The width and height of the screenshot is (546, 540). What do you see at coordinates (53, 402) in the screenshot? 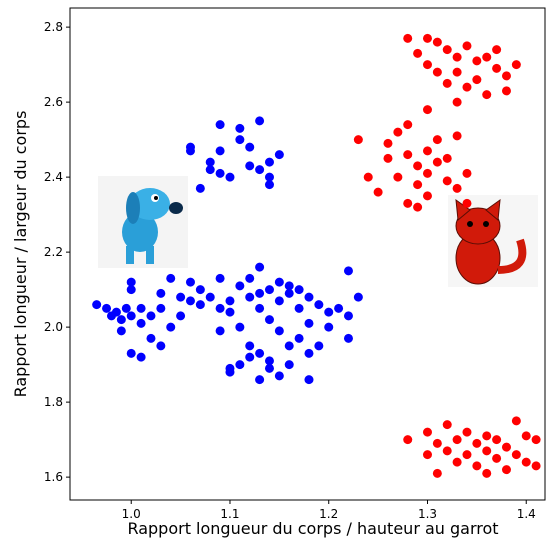
I see `y-tick-label: 1.8` at bounding box center [53, 402].